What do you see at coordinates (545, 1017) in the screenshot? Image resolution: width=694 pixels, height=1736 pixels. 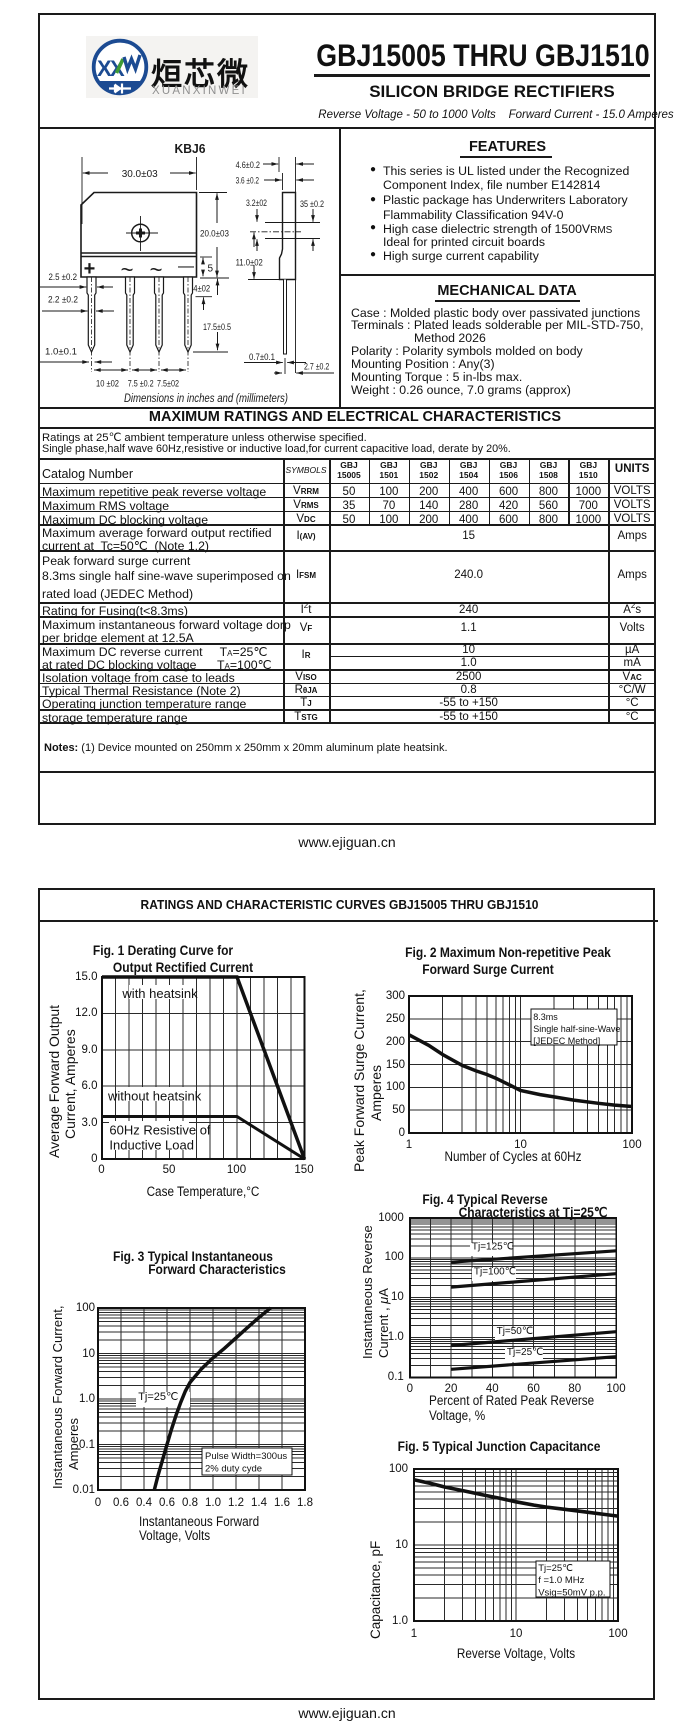 I see `svg-text: 8.3ms` at bounding box center [545, 1017].